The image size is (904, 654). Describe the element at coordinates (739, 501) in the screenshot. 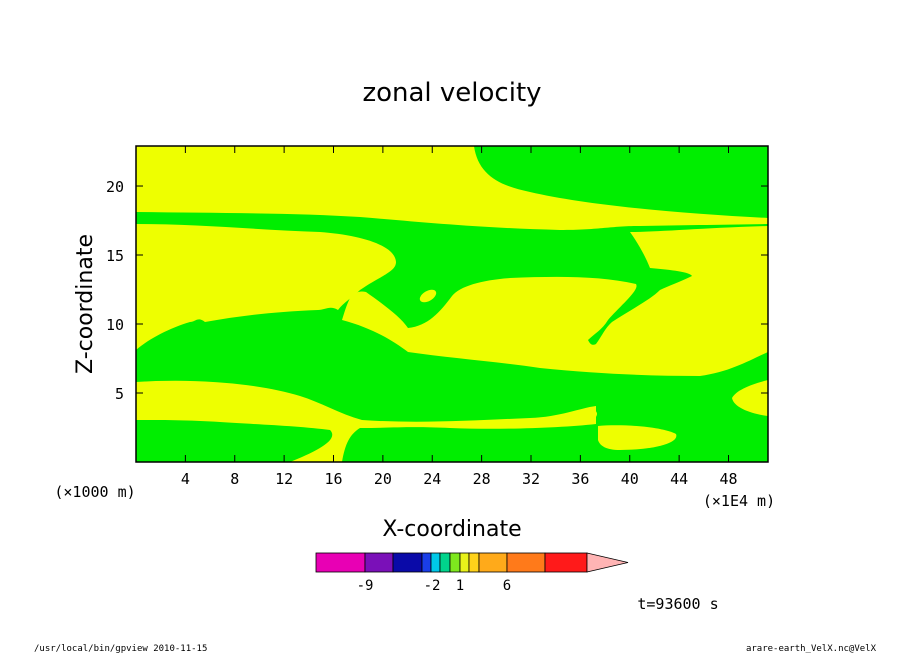

I see `x-unit: (×1E4 m)` at that location.